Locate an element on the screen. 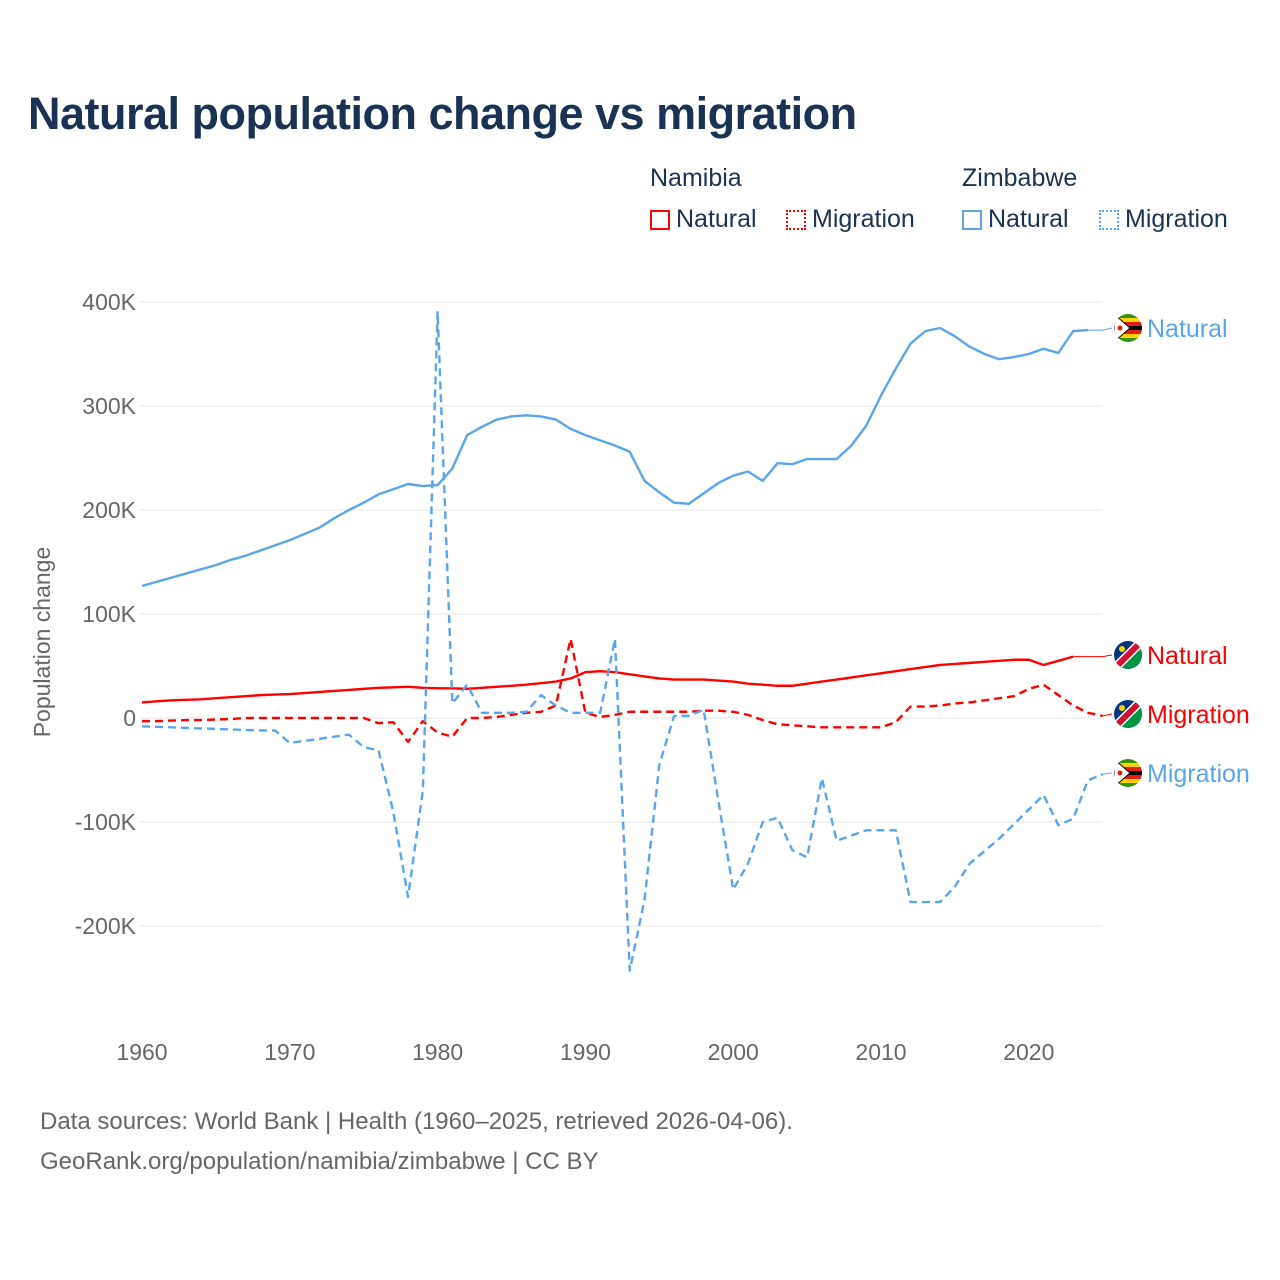  legend-group-namibia: Namibia is located at coordinates (696, 178).